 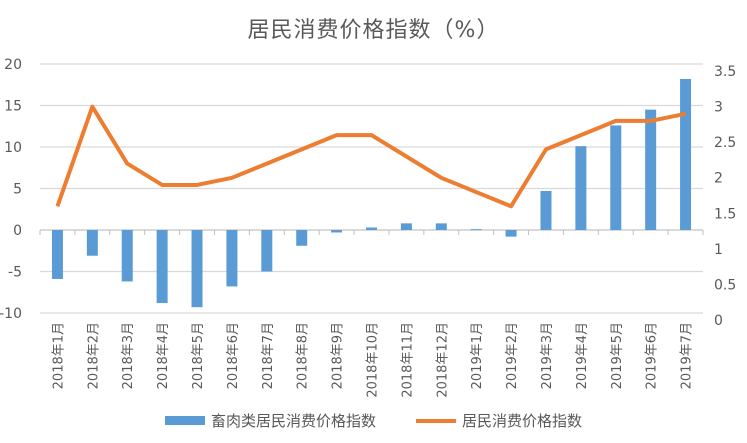 I want to click on x-tick-label: 2019年7月, so click(x=687, y=355).